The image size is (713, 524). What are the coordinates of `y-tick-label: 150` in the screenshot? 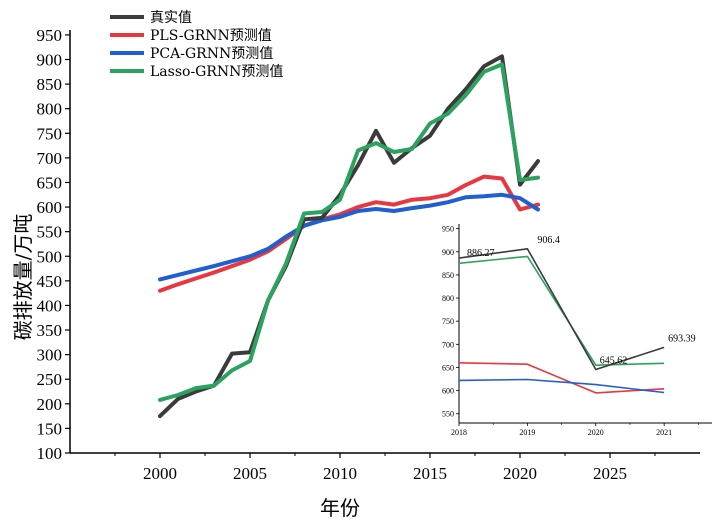 It's located at (50, 428).